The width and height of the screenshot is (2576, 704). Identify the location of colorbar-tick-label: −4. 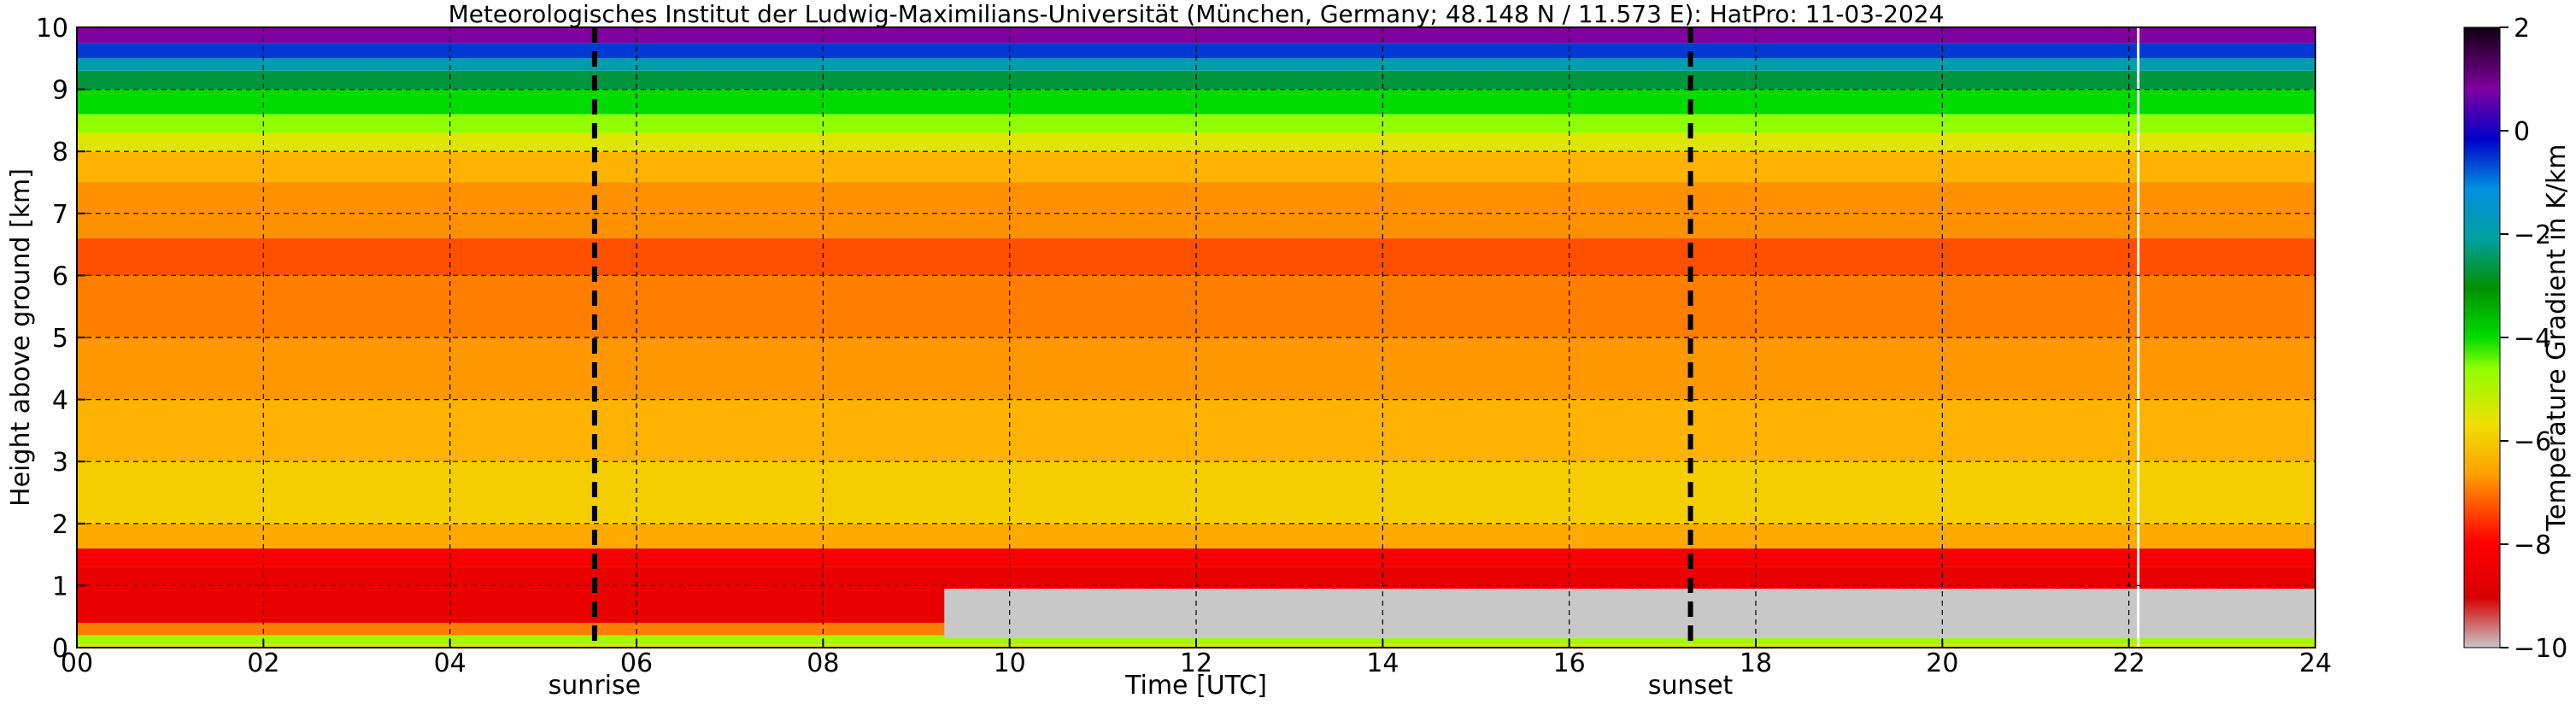
(2532, 339).